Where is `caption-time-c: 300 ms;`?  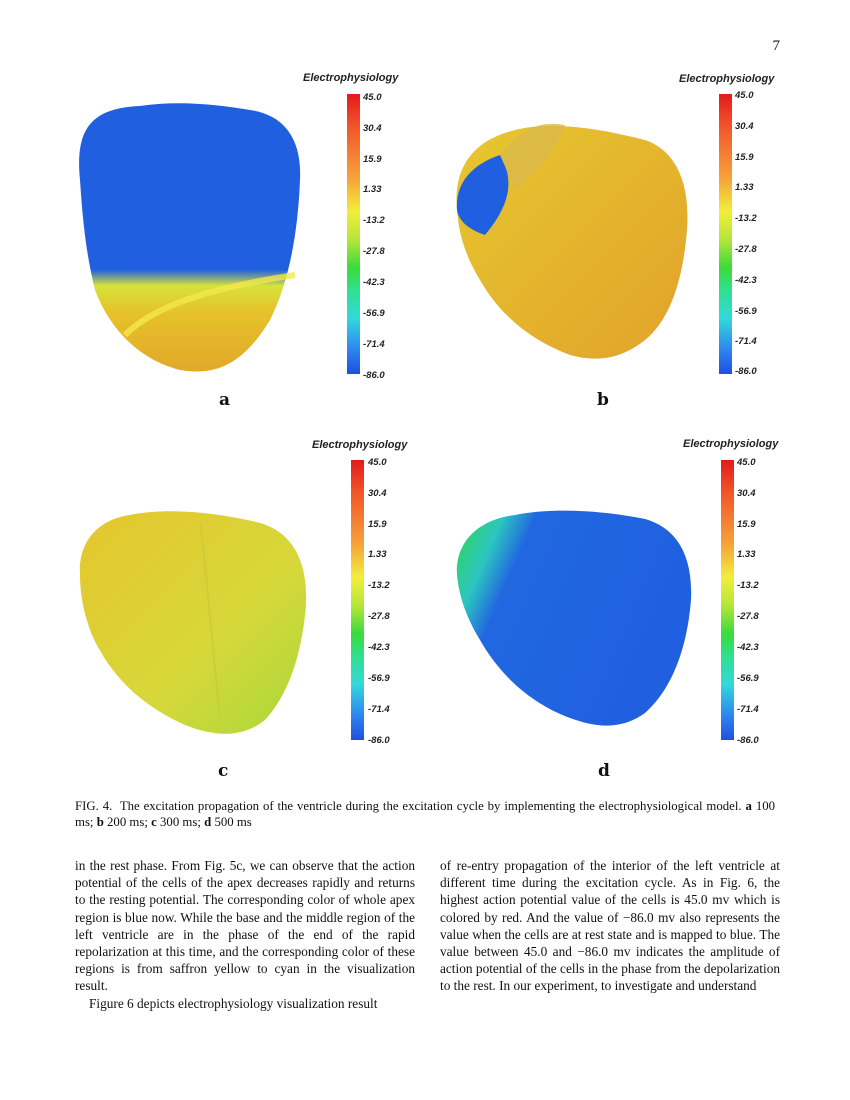
caption-time-c: 300 ms; is located at coordinates (180, 822).